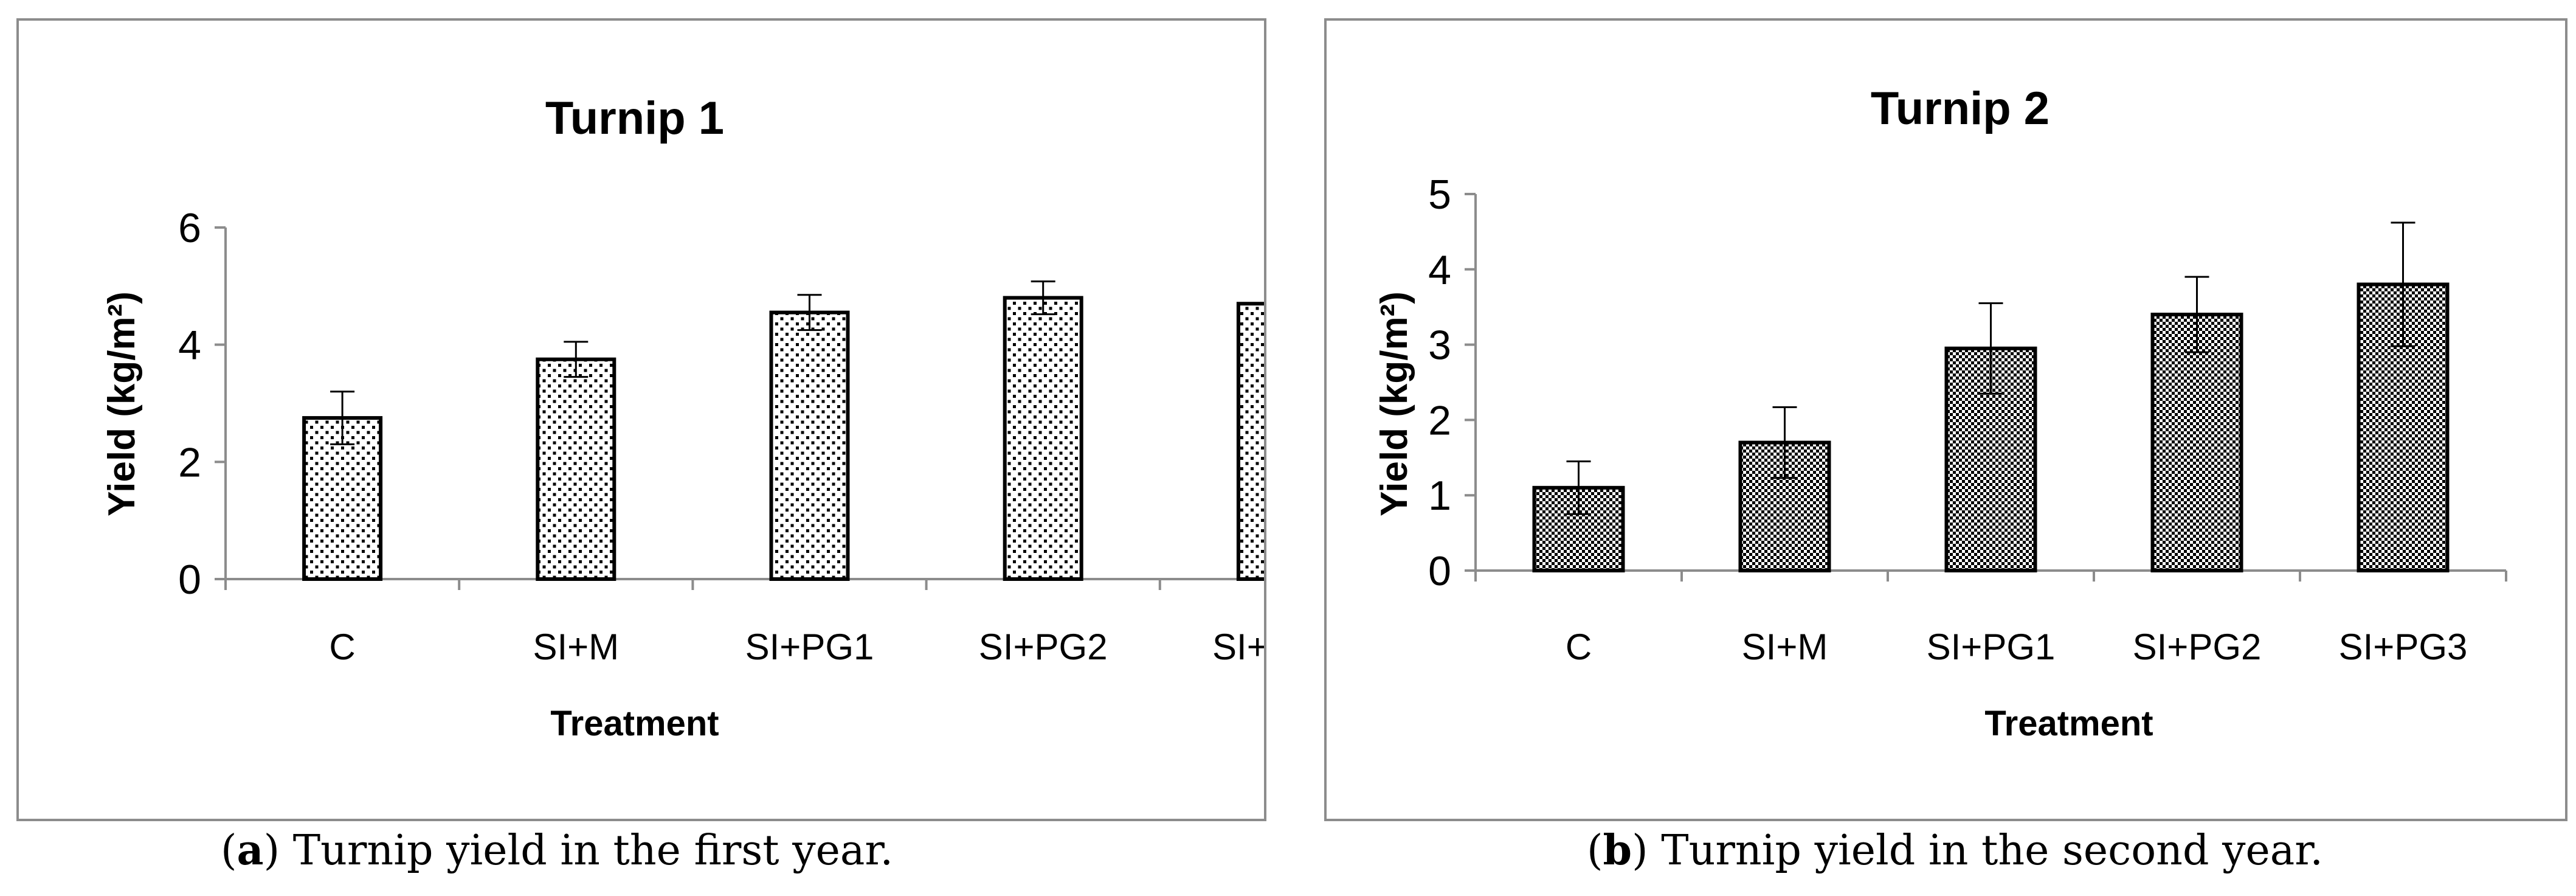 Image resolution: width=2576 pixels, height=896 pixels. What do you see at coordinates (587, 851) in the screenshot?
I see `caption-a-text: Turnip yield in the first year.` at bounding box center [587, 851].